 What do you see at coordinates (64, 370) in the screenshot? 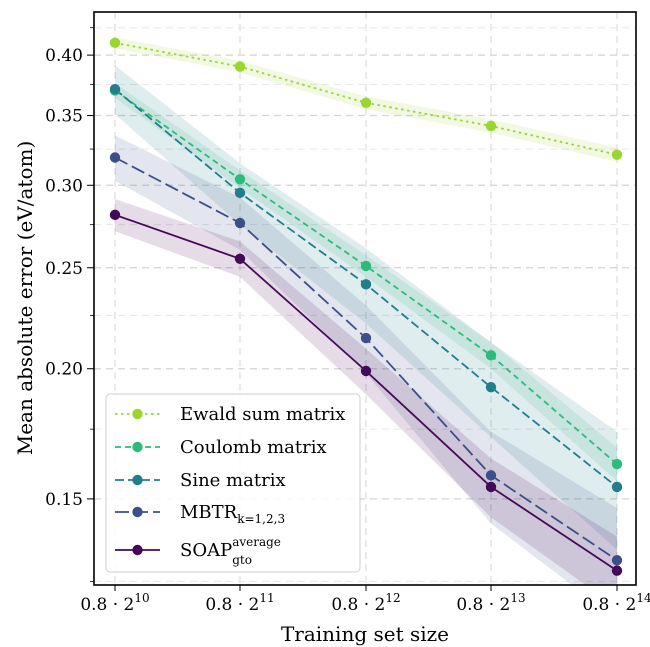
I see `y-tick-label: 0.20` at bounding box center [64, 370].